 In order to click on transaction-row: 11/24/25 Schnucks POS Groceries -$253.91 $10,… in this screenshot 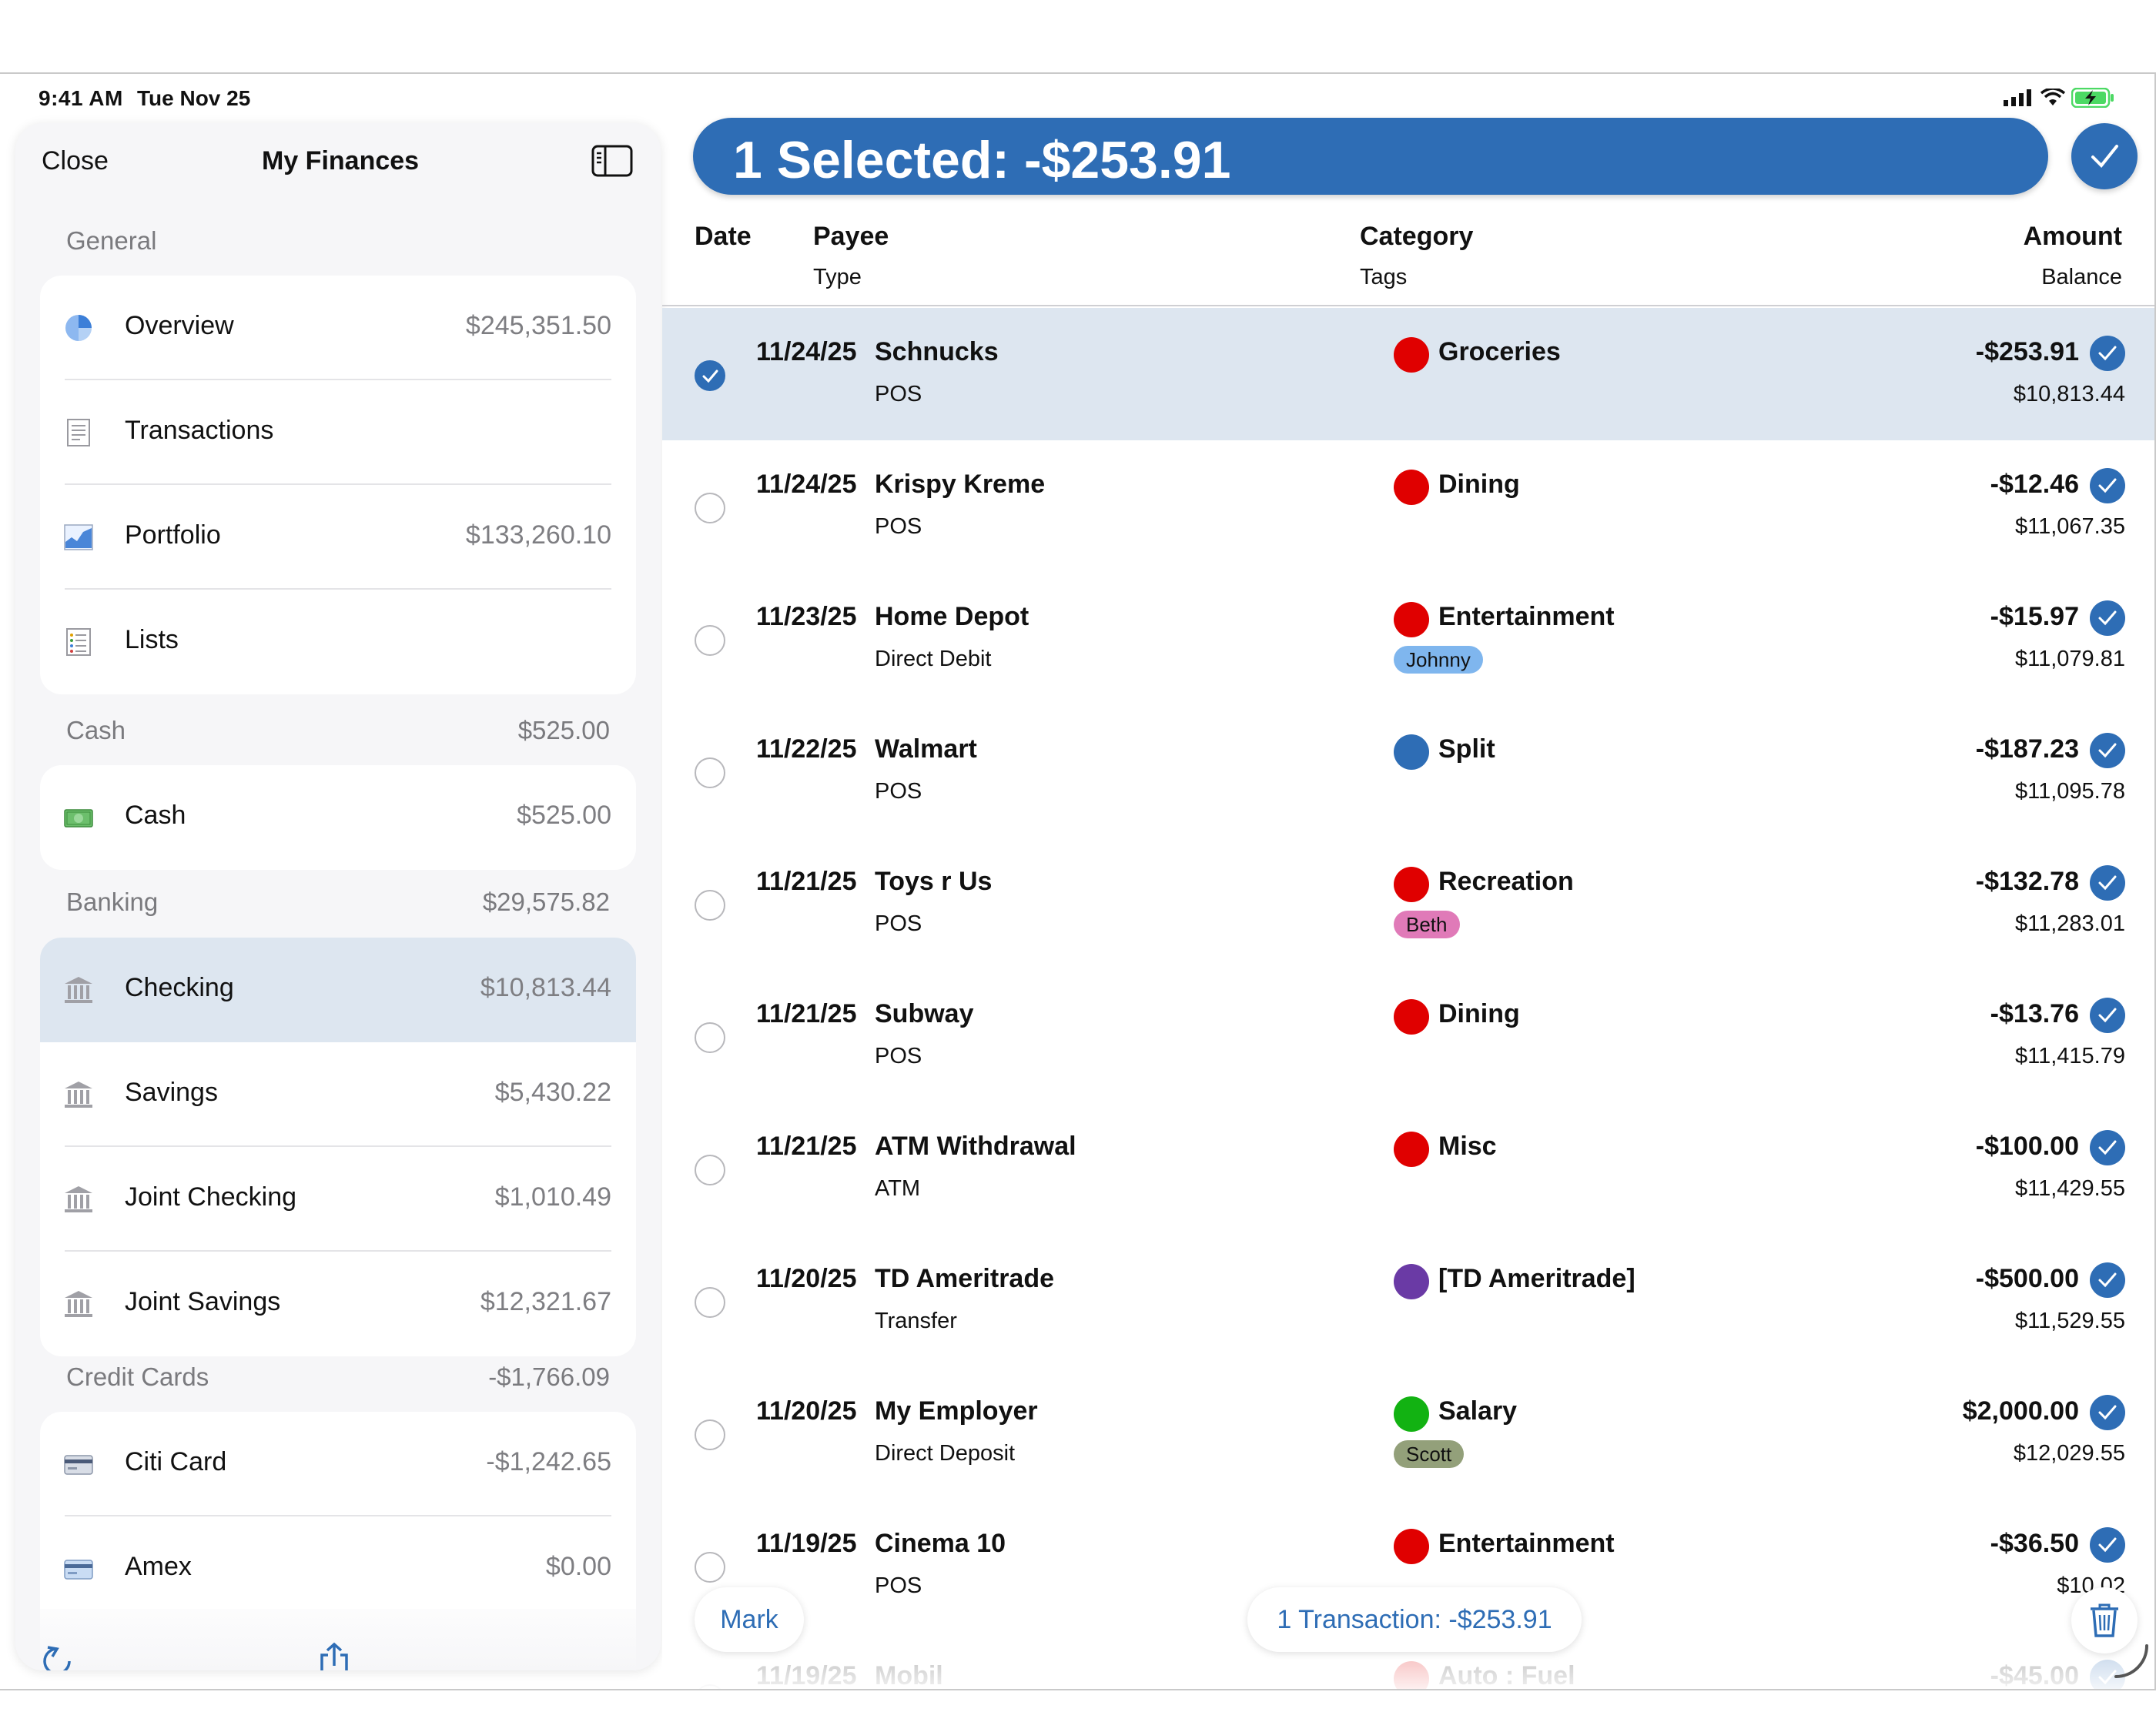, I will do `click(1408, 375)`.